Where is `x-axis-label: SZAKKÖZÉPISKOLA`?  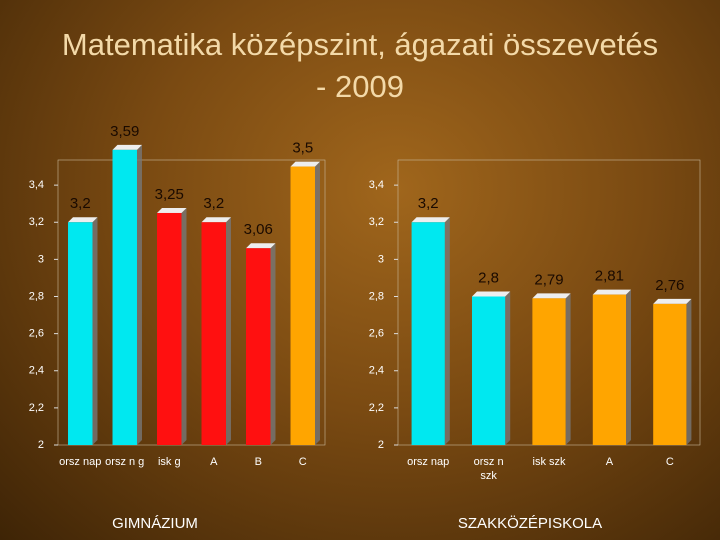
x-axis-label: SZAKKÖZÉPISKOLA is located at coordinates (530, 523).